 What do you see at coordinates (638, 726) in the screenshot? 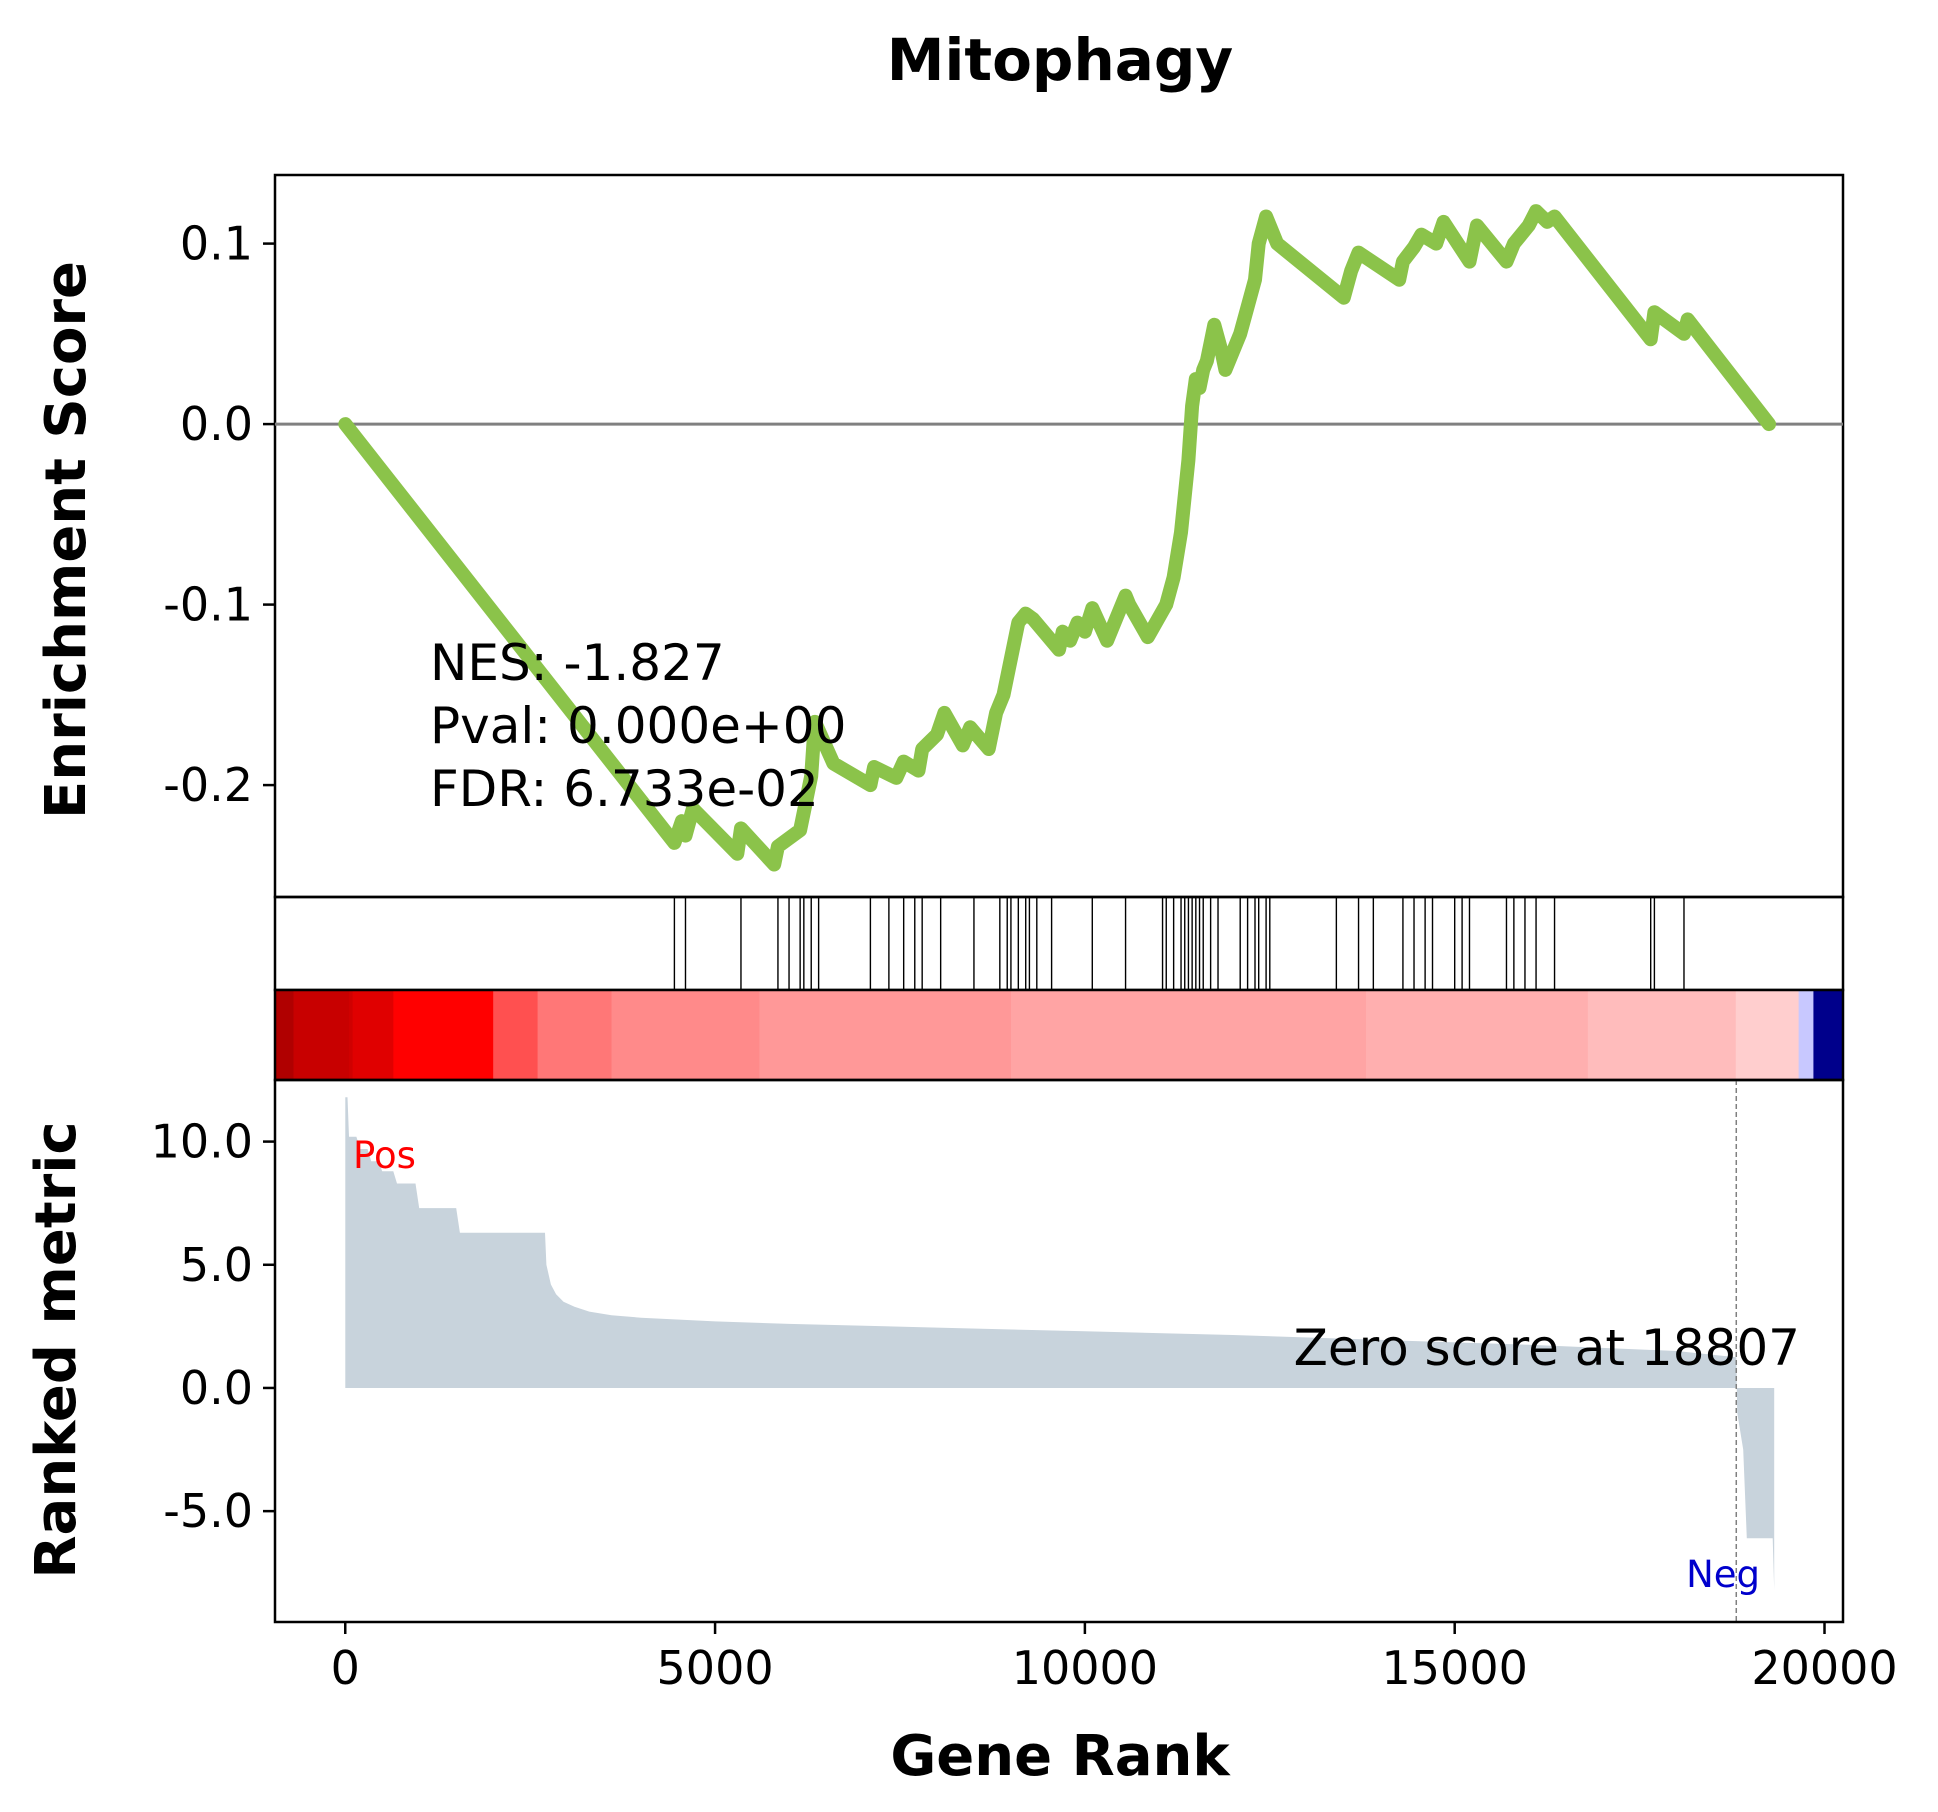
I see `stat-label: Pval: 0.000e+00` at bounding box center [638, 726].